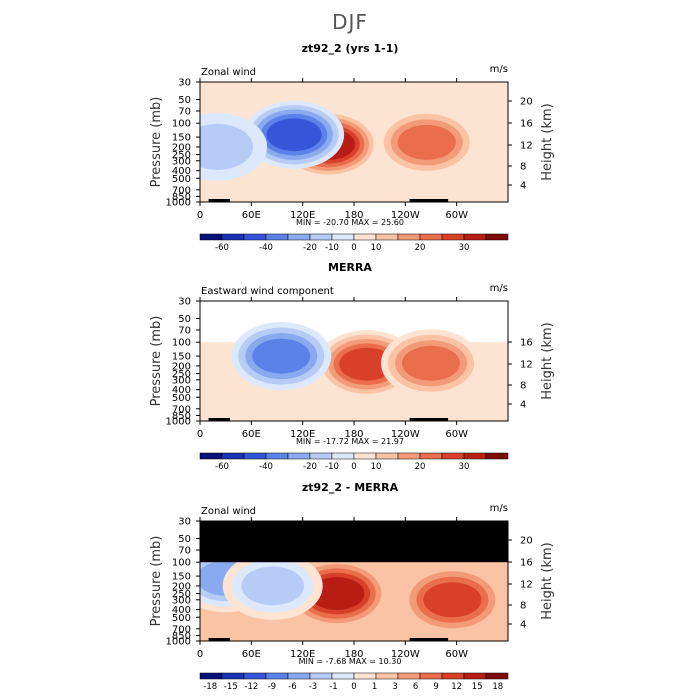  Describe the element at coordinates (266, 467) in the screenshot. I see `colorbar-label: -40` at that location.